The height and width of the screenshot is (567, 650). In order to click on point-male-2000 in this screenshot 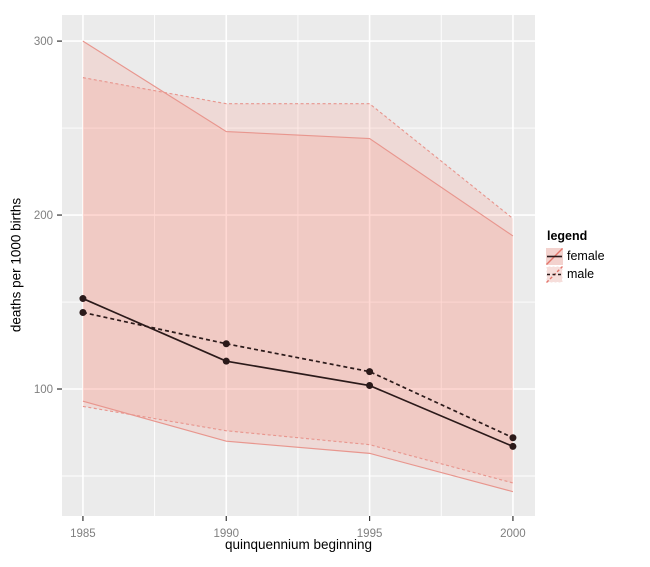, I will do `click(513, 438)`.